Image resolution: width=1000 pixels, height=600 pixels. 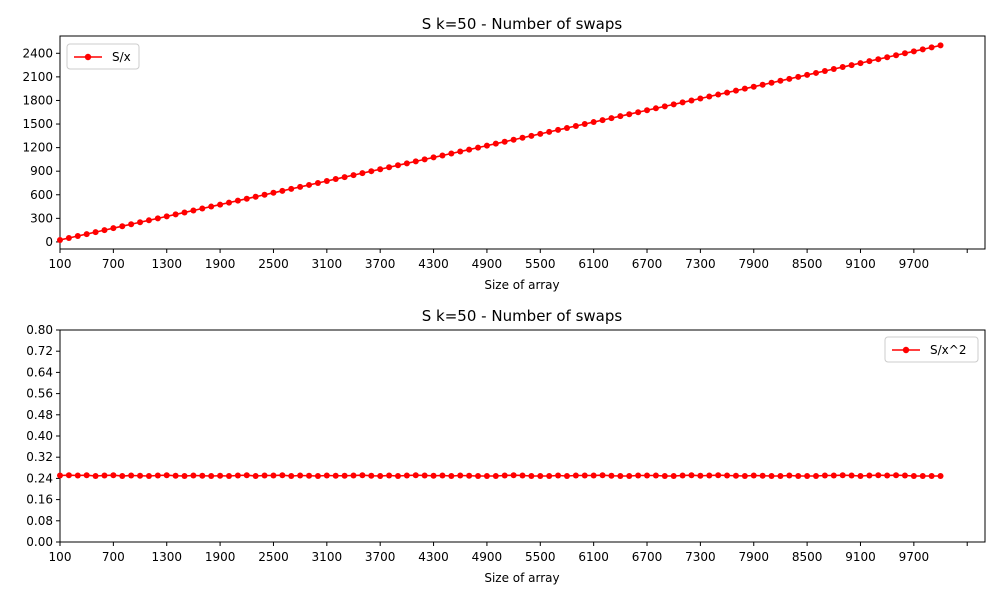 I want to click on chart-bottom-series-line, so click(x=500, y=475).